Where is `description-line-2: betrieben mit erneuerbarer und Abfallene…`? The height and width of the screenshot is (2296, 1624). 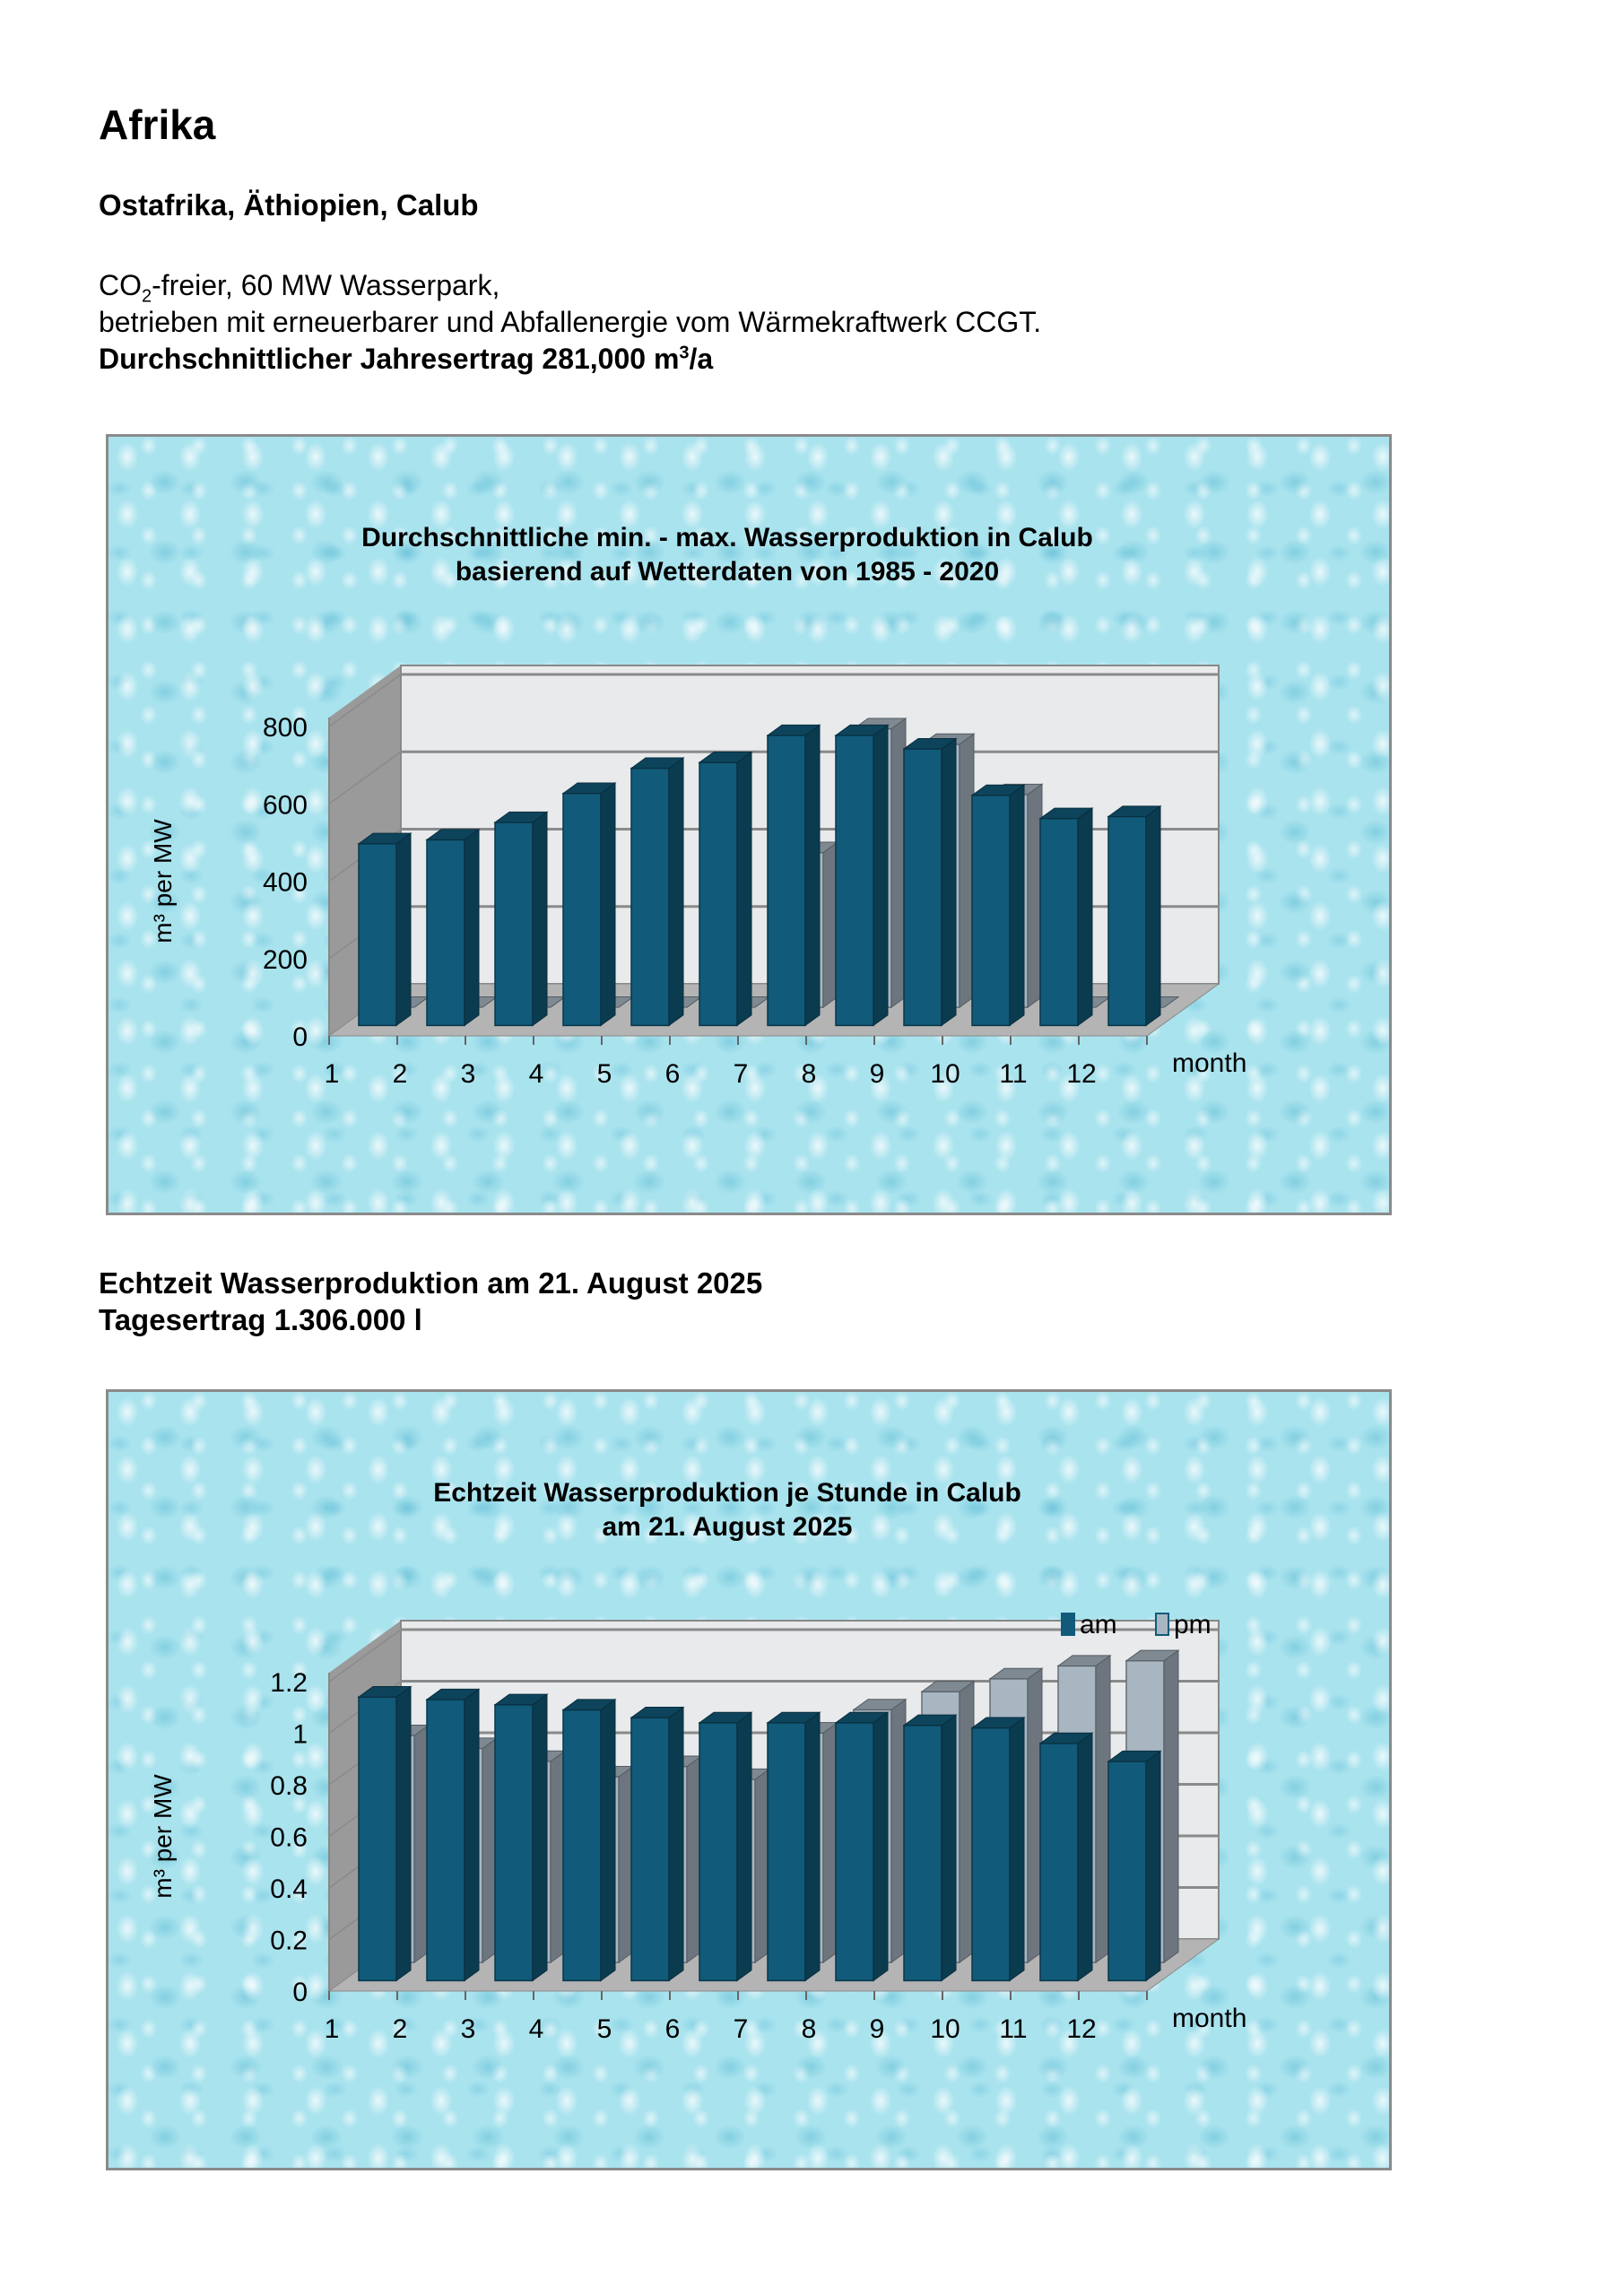 description-line-2: betrieben mit erneuerbarer und Abfallene… is located at coordinates (570, 322).